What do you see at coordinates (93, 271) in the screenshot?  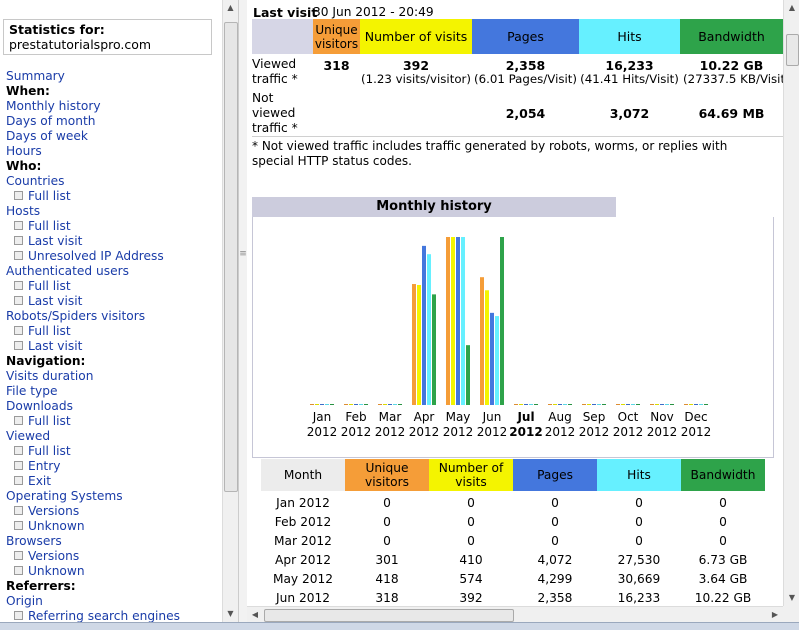 I see `nav-link-authenticated-users: Authenticated users` at bounding box center [93, 271].